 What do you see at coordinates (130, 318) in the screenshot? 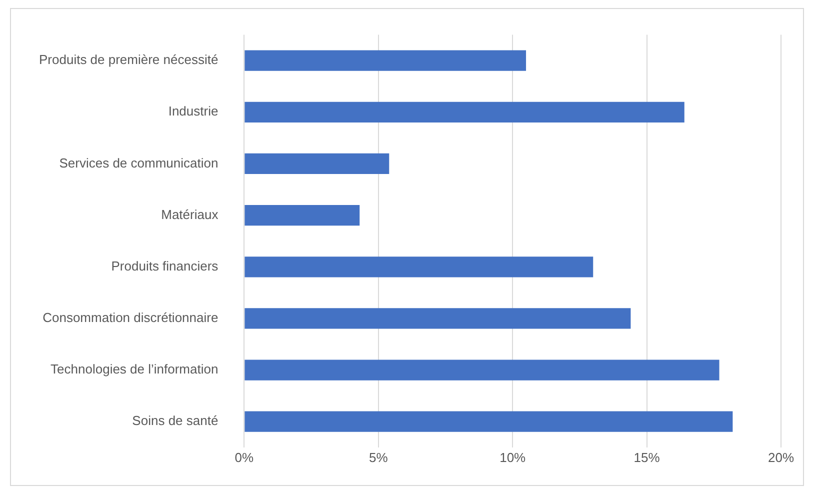
I see `y-tick-label: Consommation discrétionnaire` at bounding box center [130, 318].